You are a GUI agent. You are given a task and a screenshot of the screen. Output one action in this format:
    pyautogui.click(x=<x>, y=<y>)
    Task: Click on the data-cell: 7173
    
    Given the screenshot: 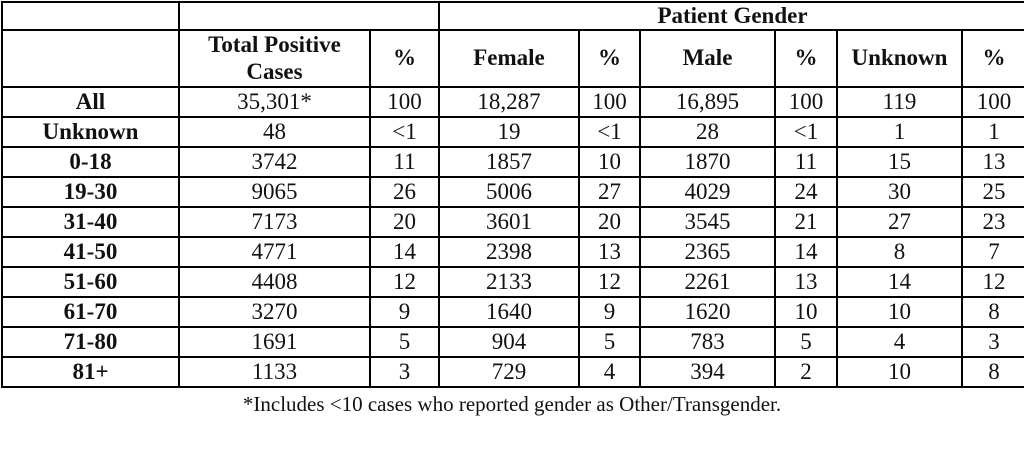 What is the action you would take?
    pyautogui.click(x=274, y=222)
    